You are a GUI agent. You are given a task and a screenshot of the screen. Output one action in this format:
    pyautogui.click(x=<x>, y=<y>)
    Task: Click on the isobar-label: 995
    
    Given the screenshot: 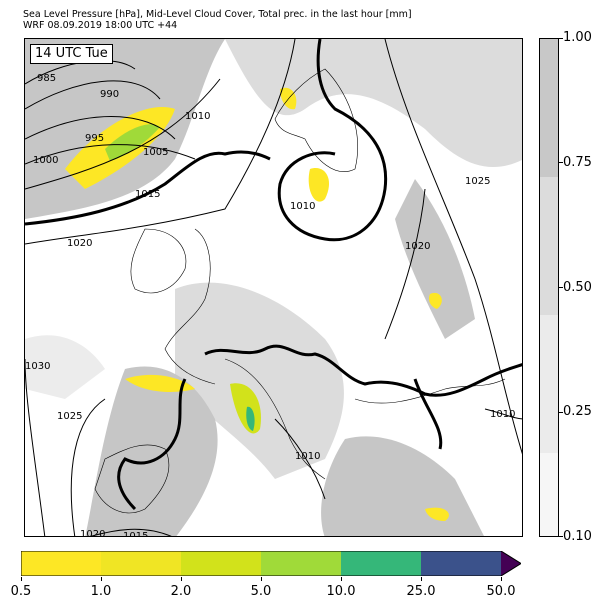 What is the action you would take?
    pyautogui.click(x=94, y=138)
    